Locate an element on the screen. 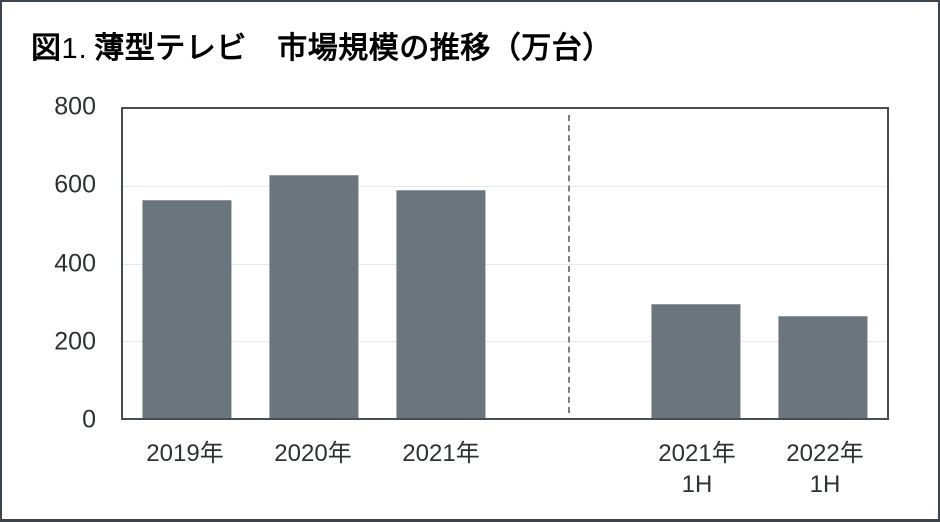 This screenshot has width=940, height=522. chart-title-text: 薄型テレビ 市場規模の推移（万台） is located at coordinates (353, 48).